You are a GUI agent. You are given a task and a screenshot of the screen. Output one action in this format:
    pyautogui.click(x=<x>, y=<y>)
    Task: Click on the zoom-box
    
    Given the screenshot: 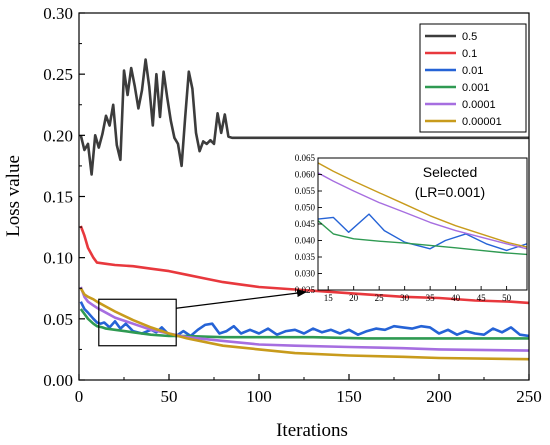 What is the action you would take?
    pyautogui.click(x=137, y=322)
    